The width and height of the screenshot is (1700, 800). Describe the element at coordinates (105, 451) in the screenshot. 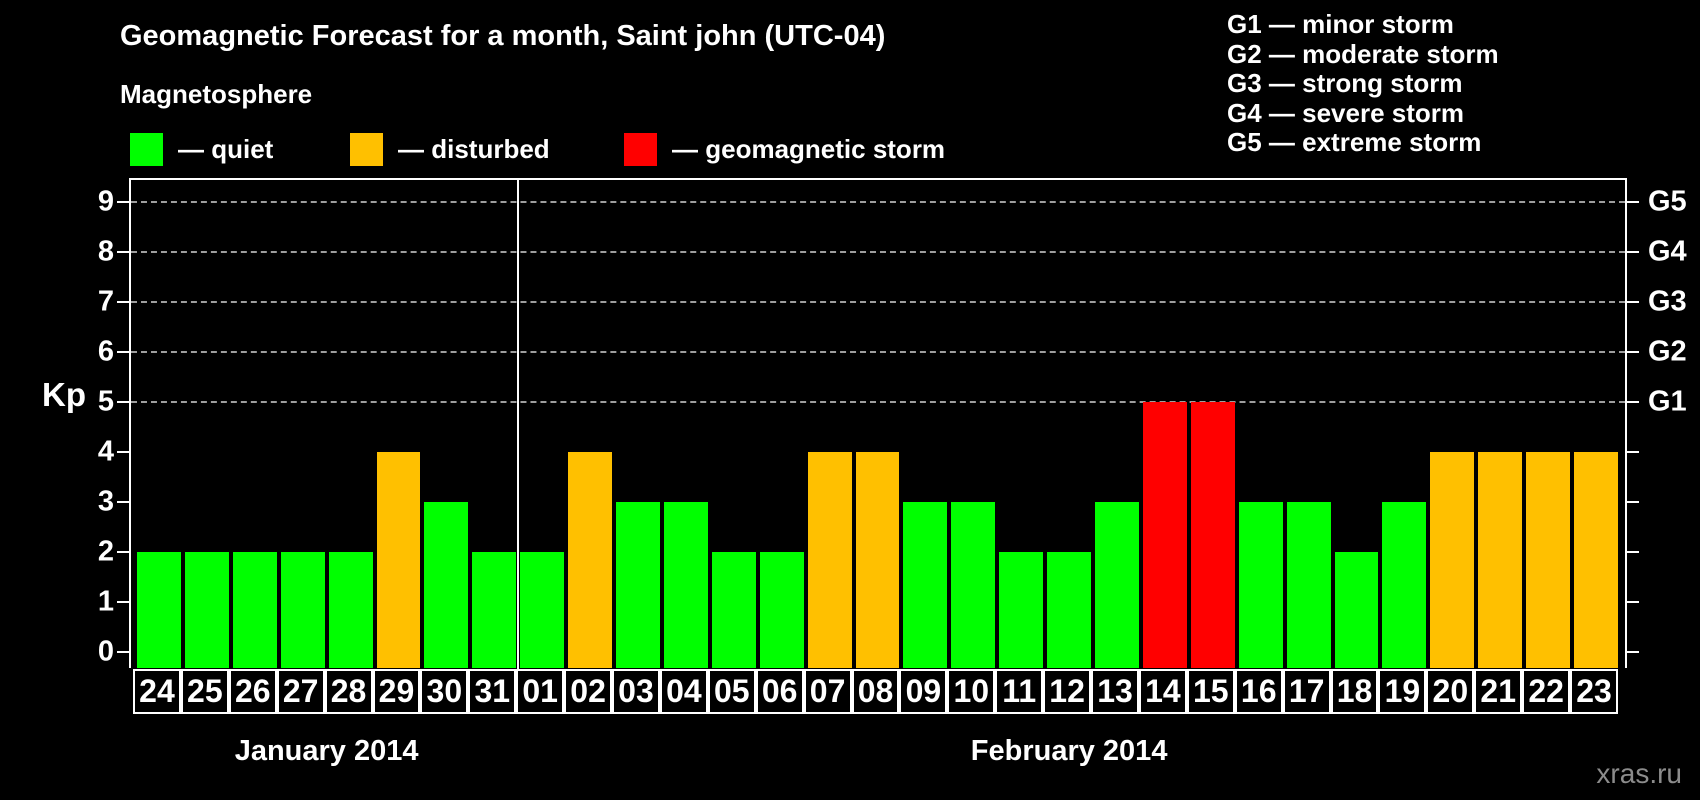

I see `kp-tick-label: 4` at that location.